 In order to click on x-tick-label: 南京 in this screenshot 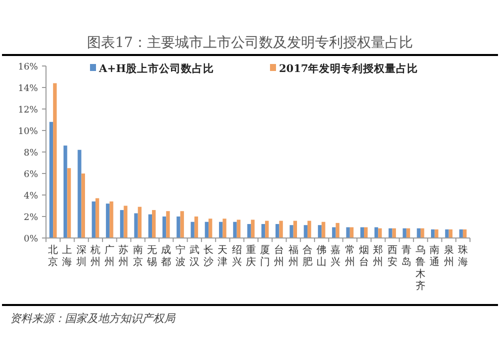, I will do `click(137, 256)`.